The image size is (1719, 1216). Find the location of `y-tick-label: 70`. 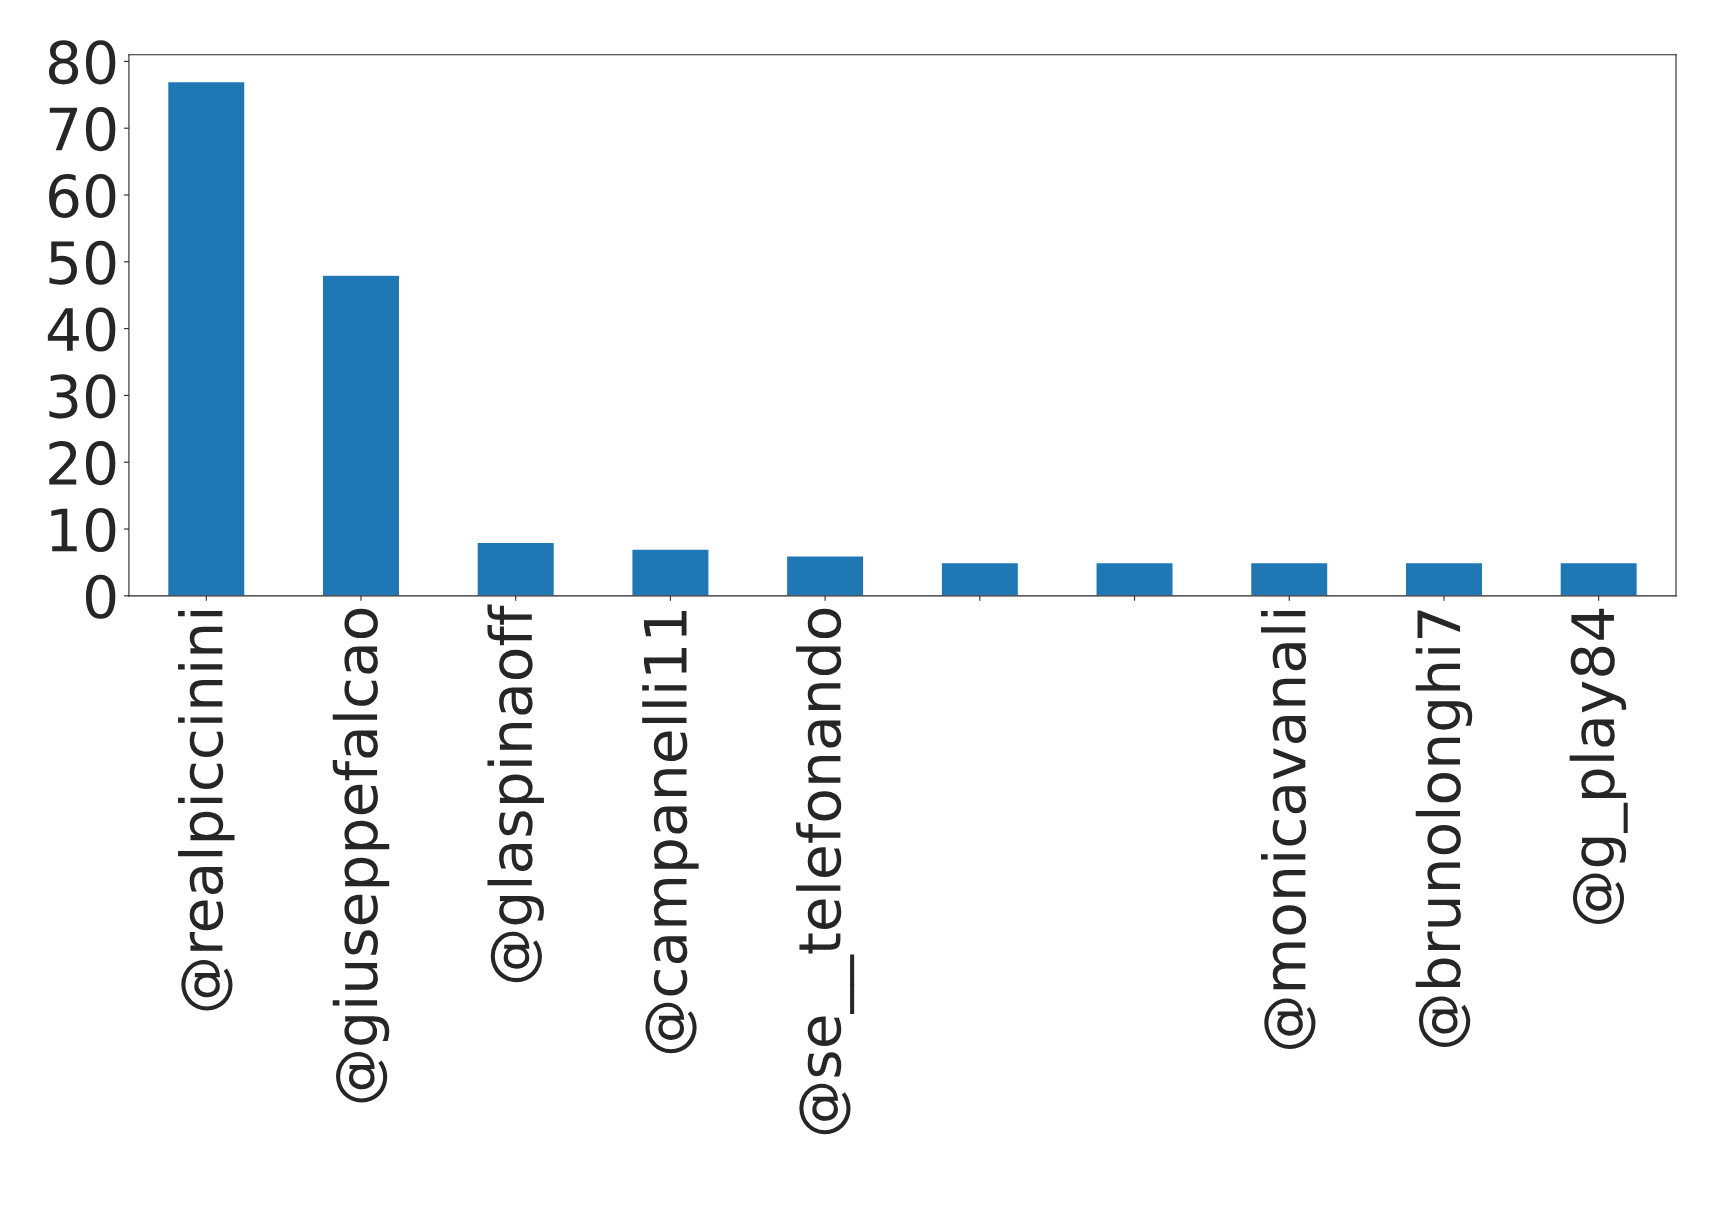

y-tick-label: 70 is located at coordinates (82, 129).